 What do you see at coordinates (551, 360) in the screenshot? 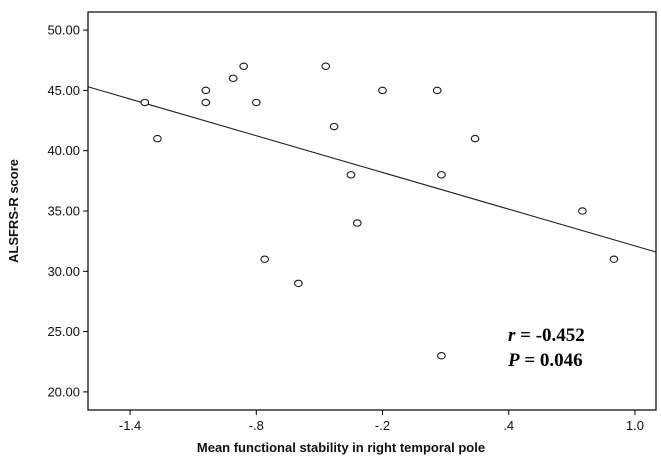
I see `p-value: = 0.046` at bounding box center [551, 360].